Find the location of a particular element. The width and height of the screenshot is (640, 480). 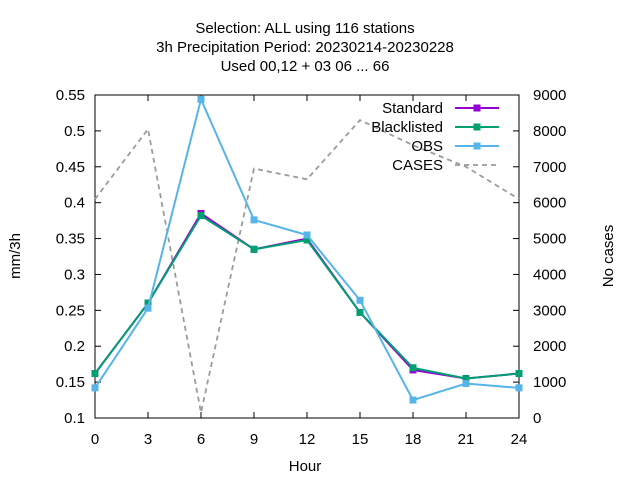

y-tick-label: 0.1 is located at coordinates (74, 418).